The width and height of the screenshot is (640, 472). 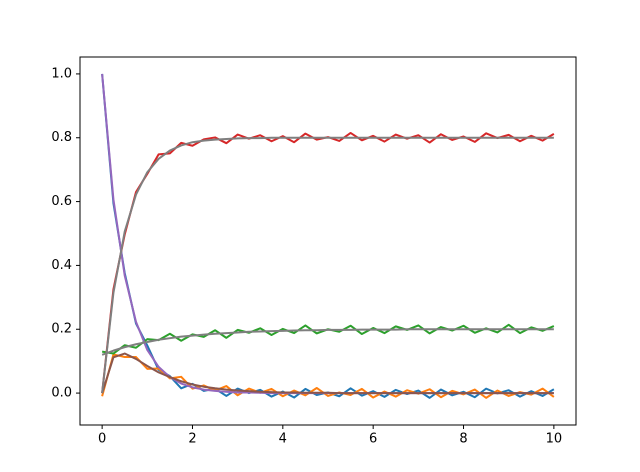 What do you see at coordinates (61, 393) in the screenshot?
I see `y-tick-label: 0.0` at bounding box center [61, 393].